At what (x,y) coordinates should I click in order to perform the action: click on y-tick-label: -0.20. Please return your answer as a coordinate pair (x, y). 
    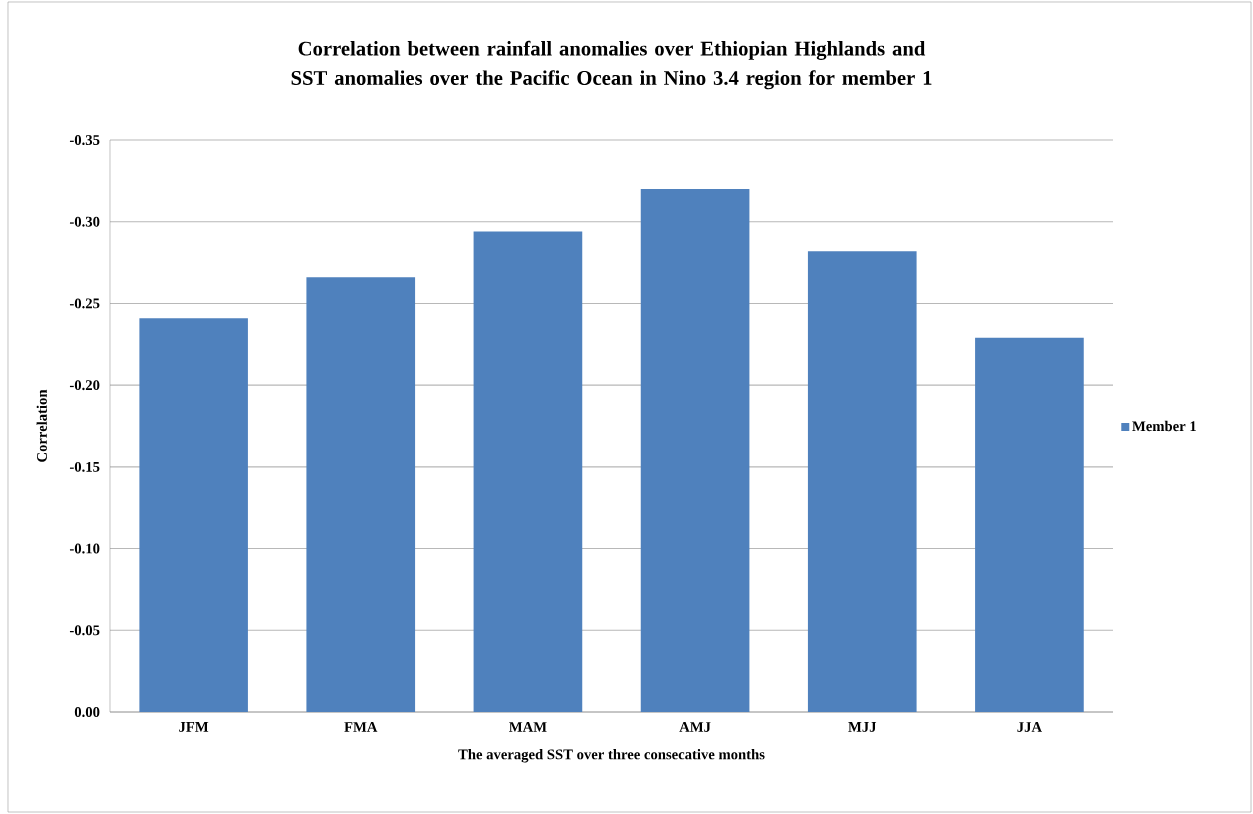
    Looking at the image, I should click on (84, 385).